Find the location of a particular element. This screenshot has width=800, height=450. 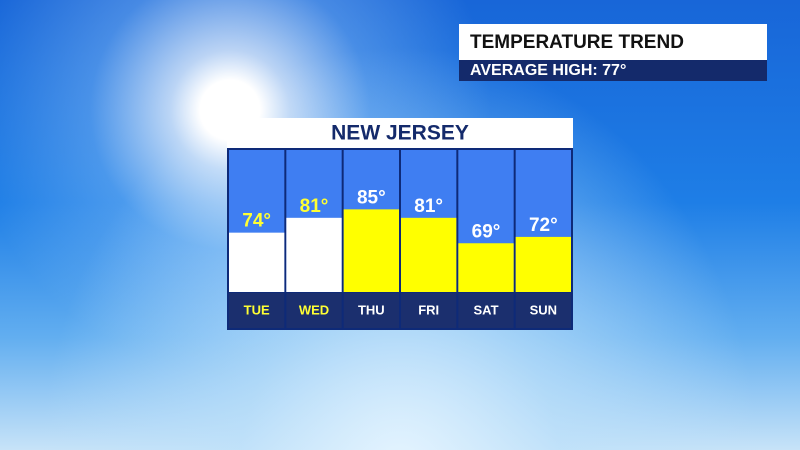

header-box is located at coordinates (613, 42).